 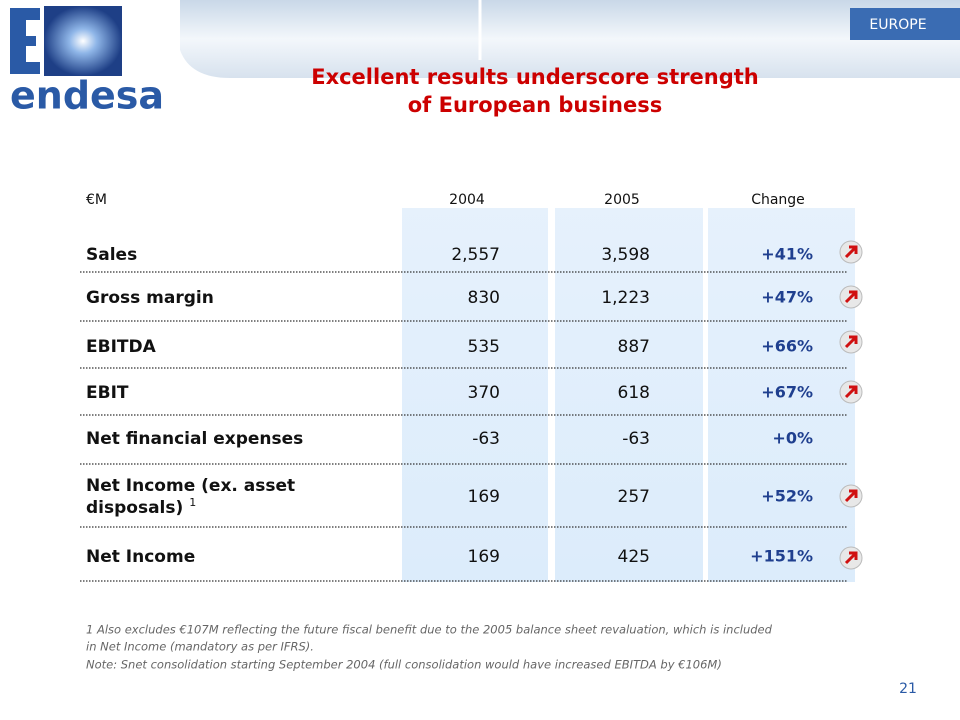 I want to click on row-label: EBIT, so click(x=107, y=393).